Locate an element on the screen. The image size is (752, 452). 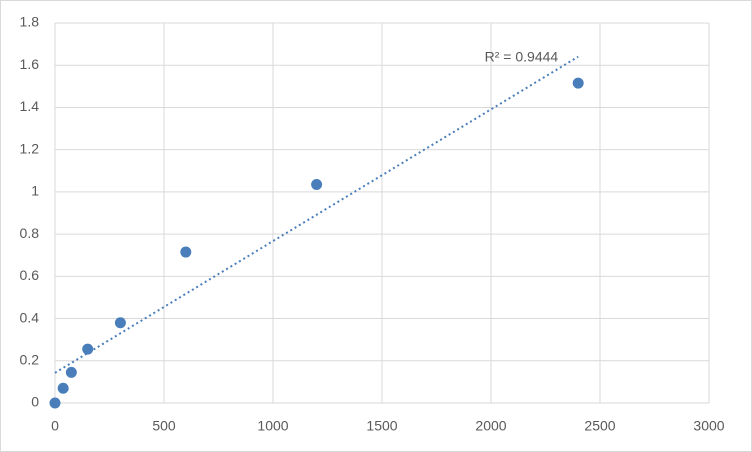
x-tick-label: 1000 is located at coordinates (272, 426).